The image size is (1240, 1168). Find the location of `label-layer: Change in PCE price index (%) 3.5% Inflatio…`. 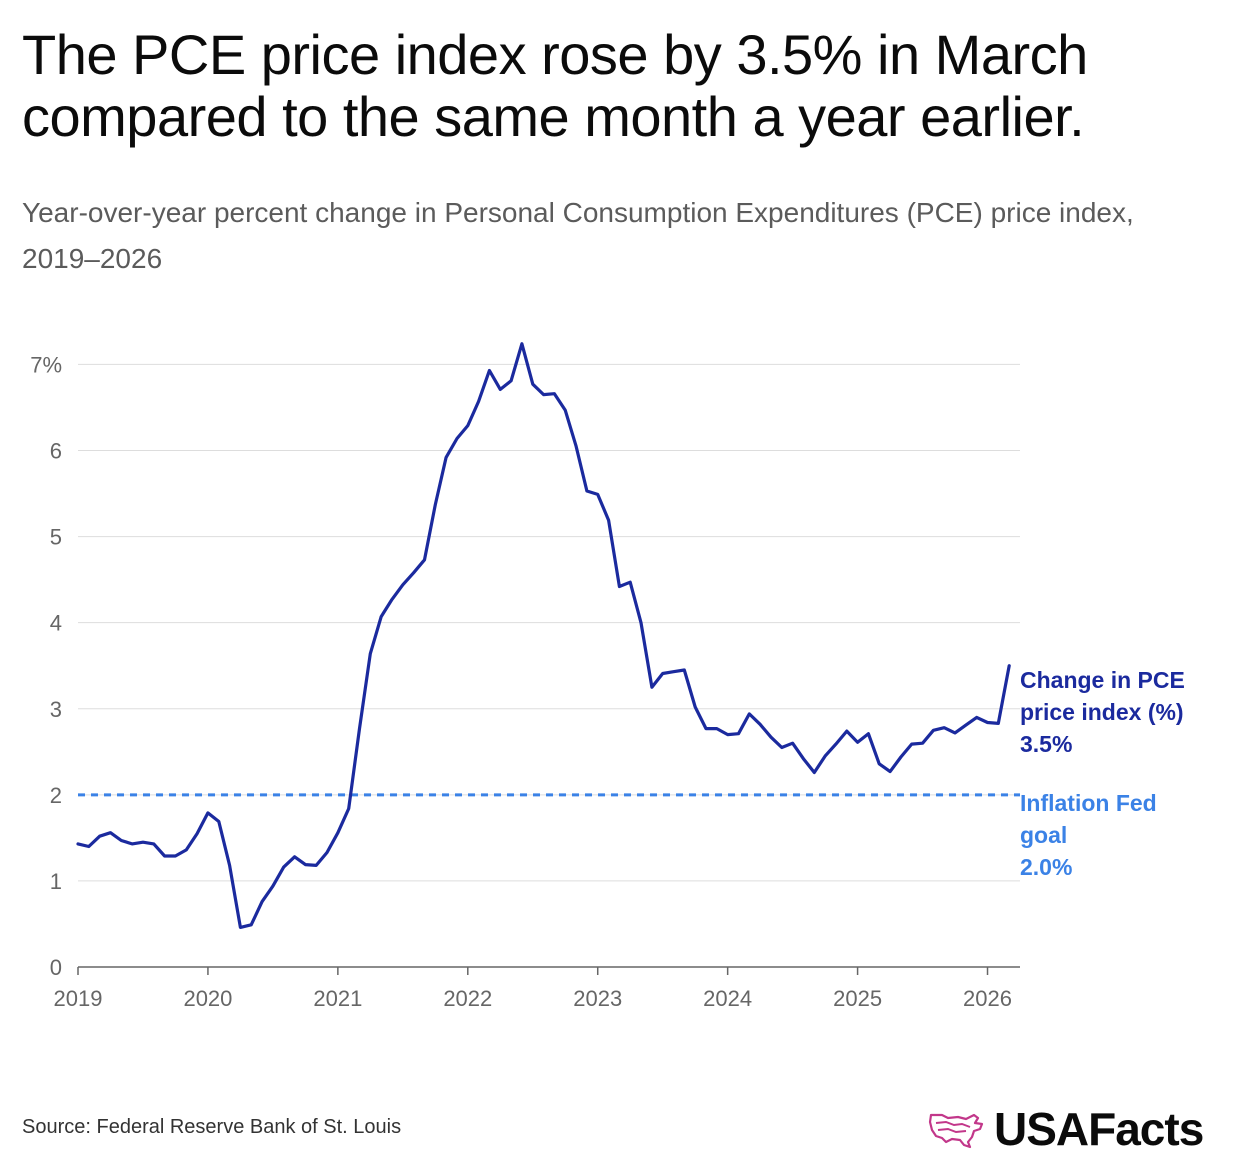

label-layer: Change in PCE price index (%) 3.5% Inflatio… is located at coordinates (1102, 773).